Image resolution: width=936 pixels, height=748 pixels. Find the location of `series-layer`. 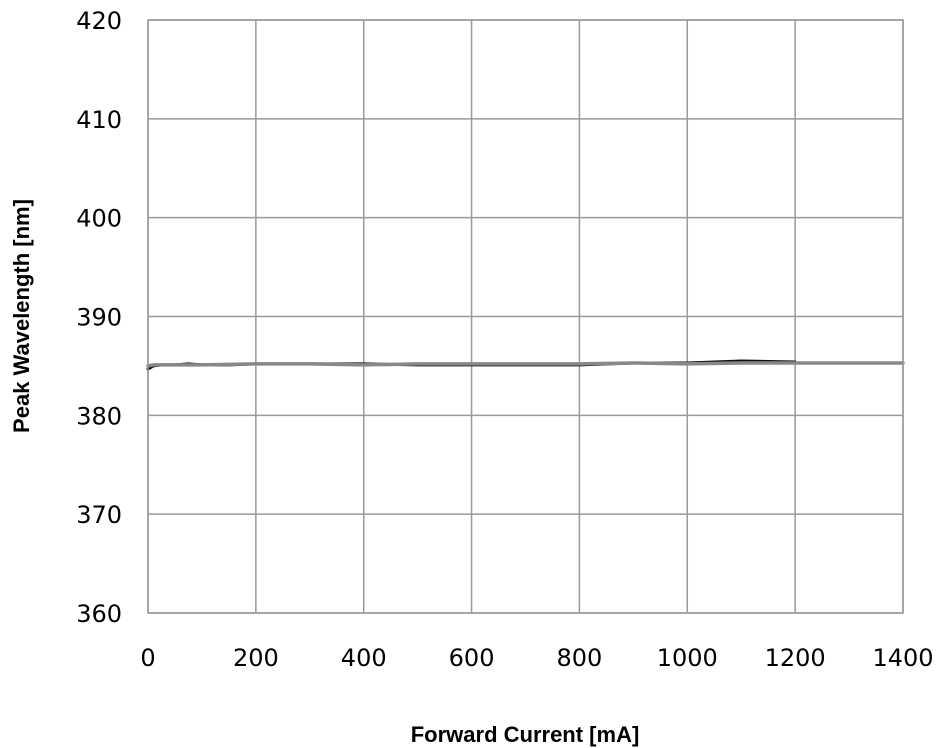

series-layer is located at coordinates (525, 365).